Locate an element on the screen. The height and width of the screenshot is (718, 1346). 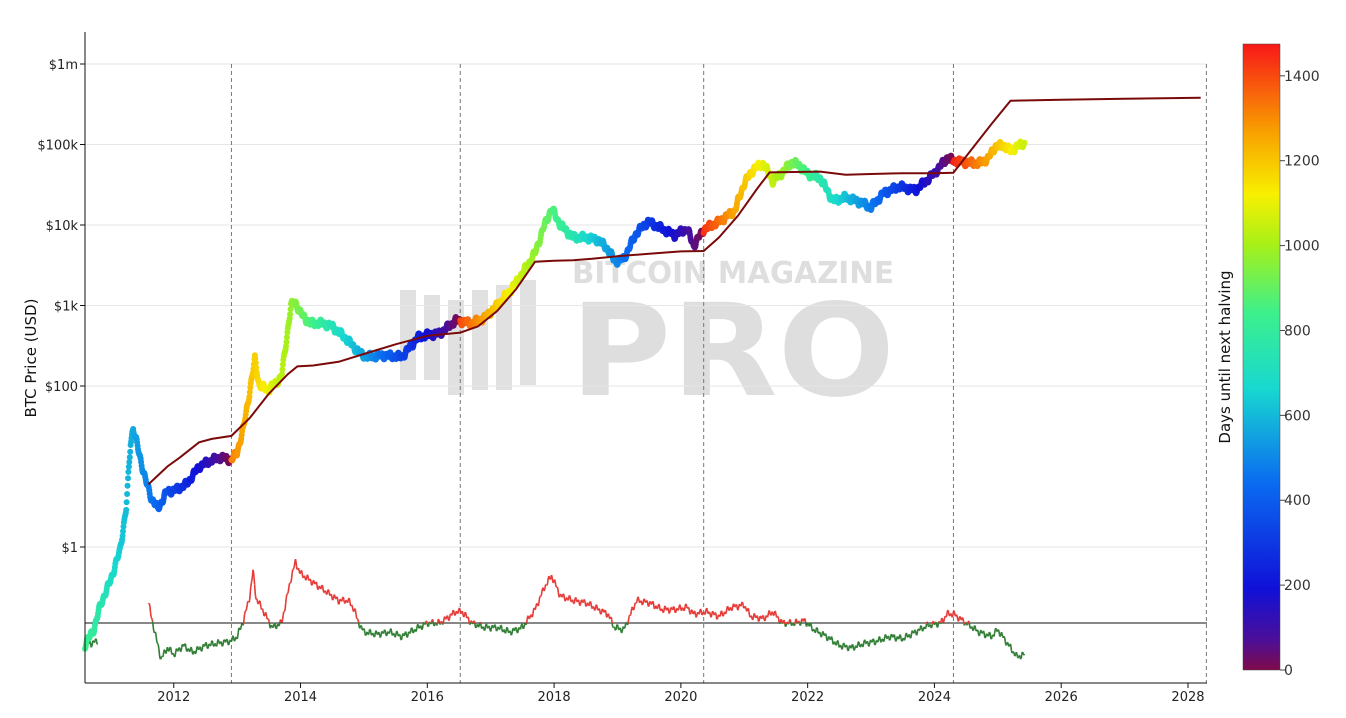
y-tick-label: $10k is located at coordinates (62, 226).